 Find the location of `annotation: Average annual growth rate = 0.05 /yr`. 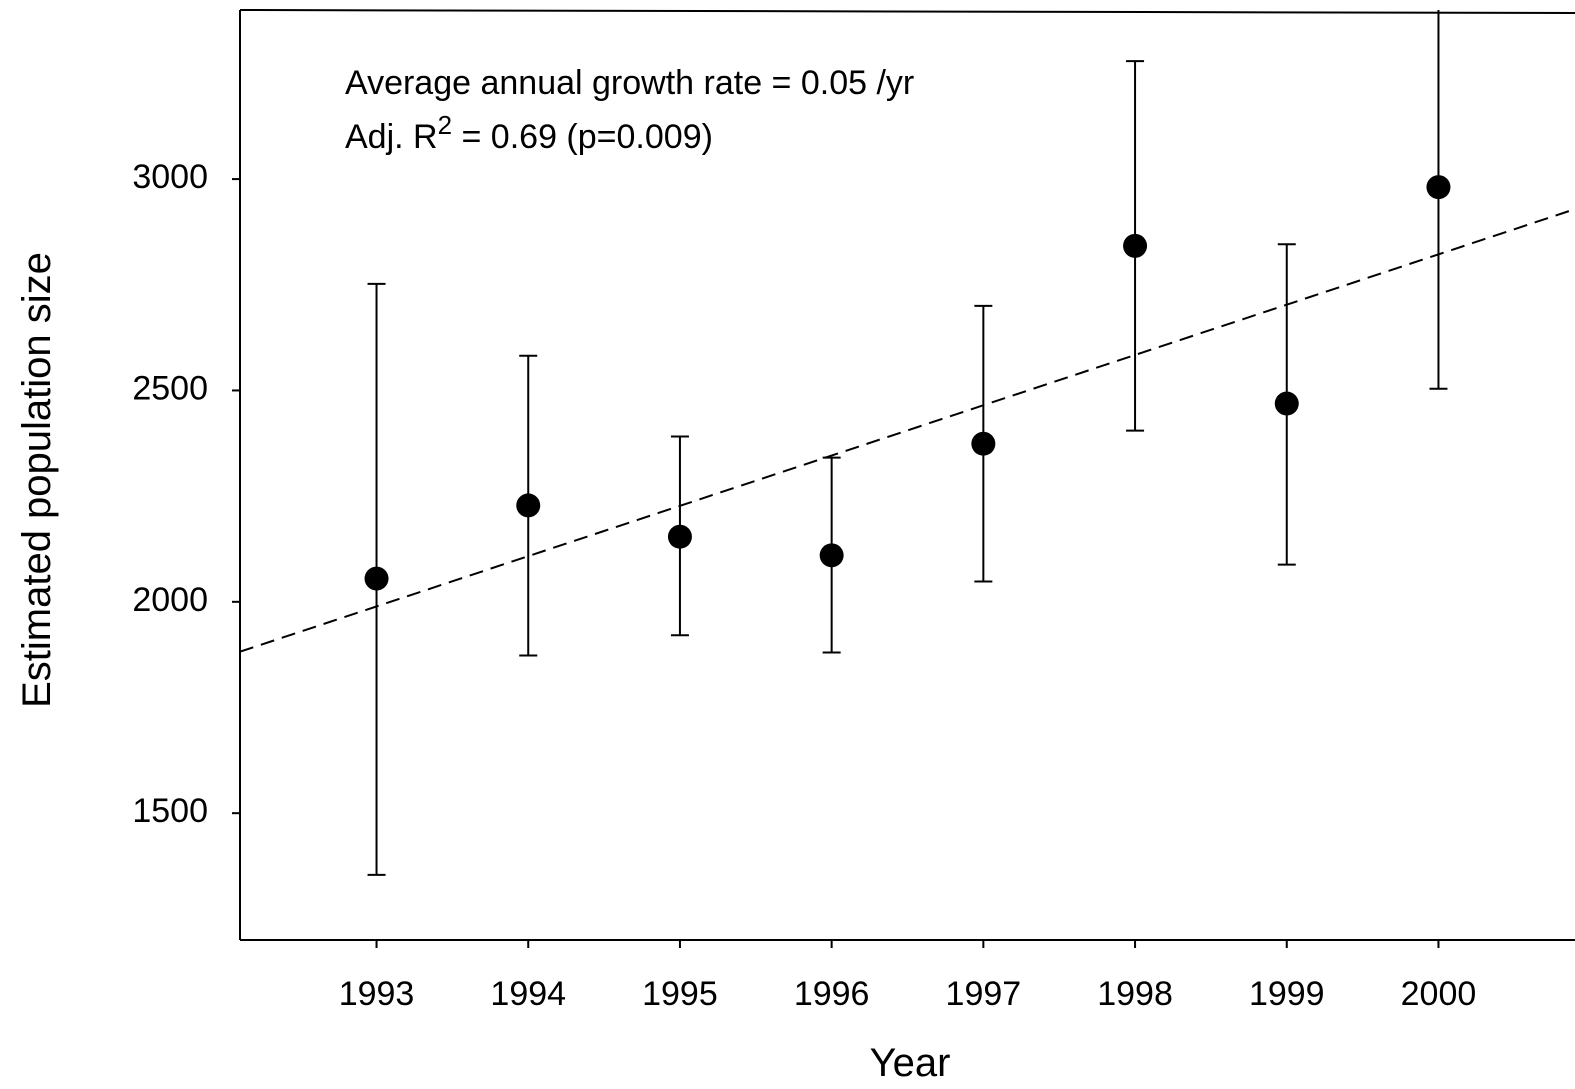

annotation: Average annual growth rate = 0.05 /yr is located at coordinates (629, 83).